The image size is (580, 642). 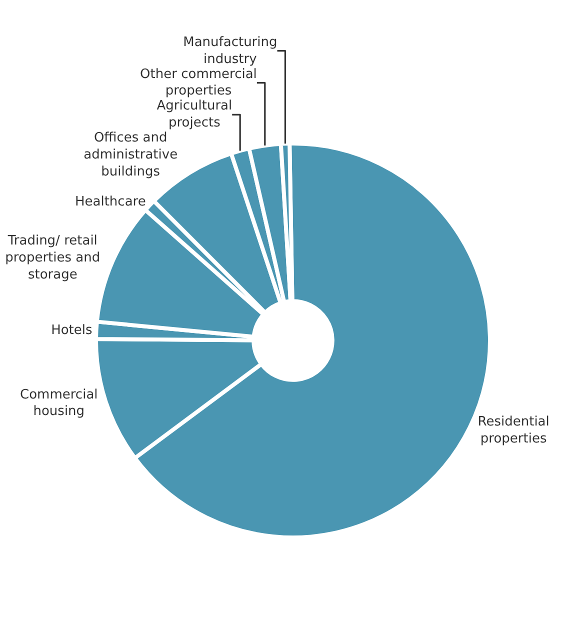 What do you see at coordinates (230, 50) in the screenshot?
I see `slice-label: Manufacturing industry` at bounding box center [230, 50].